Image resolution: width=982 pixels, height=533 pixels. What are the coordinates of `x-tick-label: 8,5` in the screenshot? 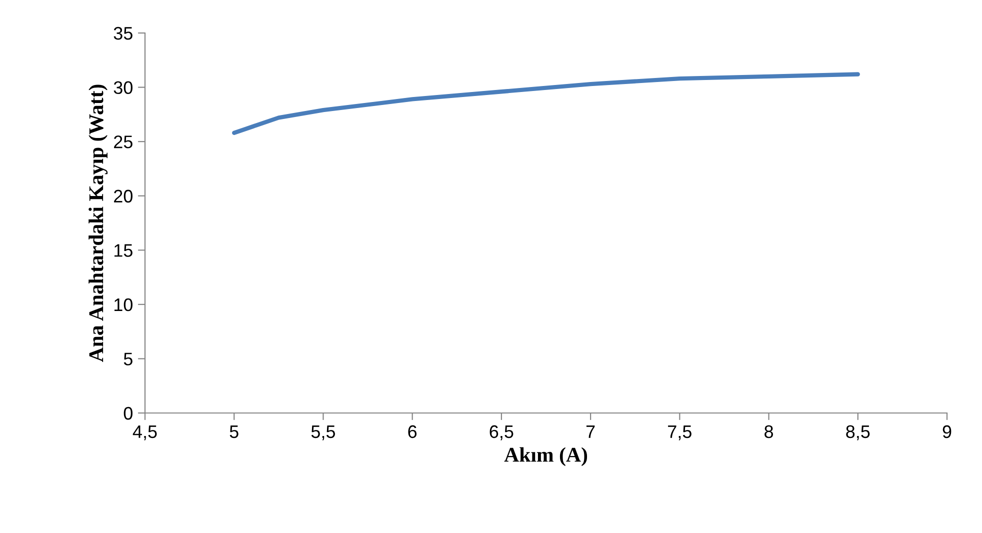 It's located at (858, 432).